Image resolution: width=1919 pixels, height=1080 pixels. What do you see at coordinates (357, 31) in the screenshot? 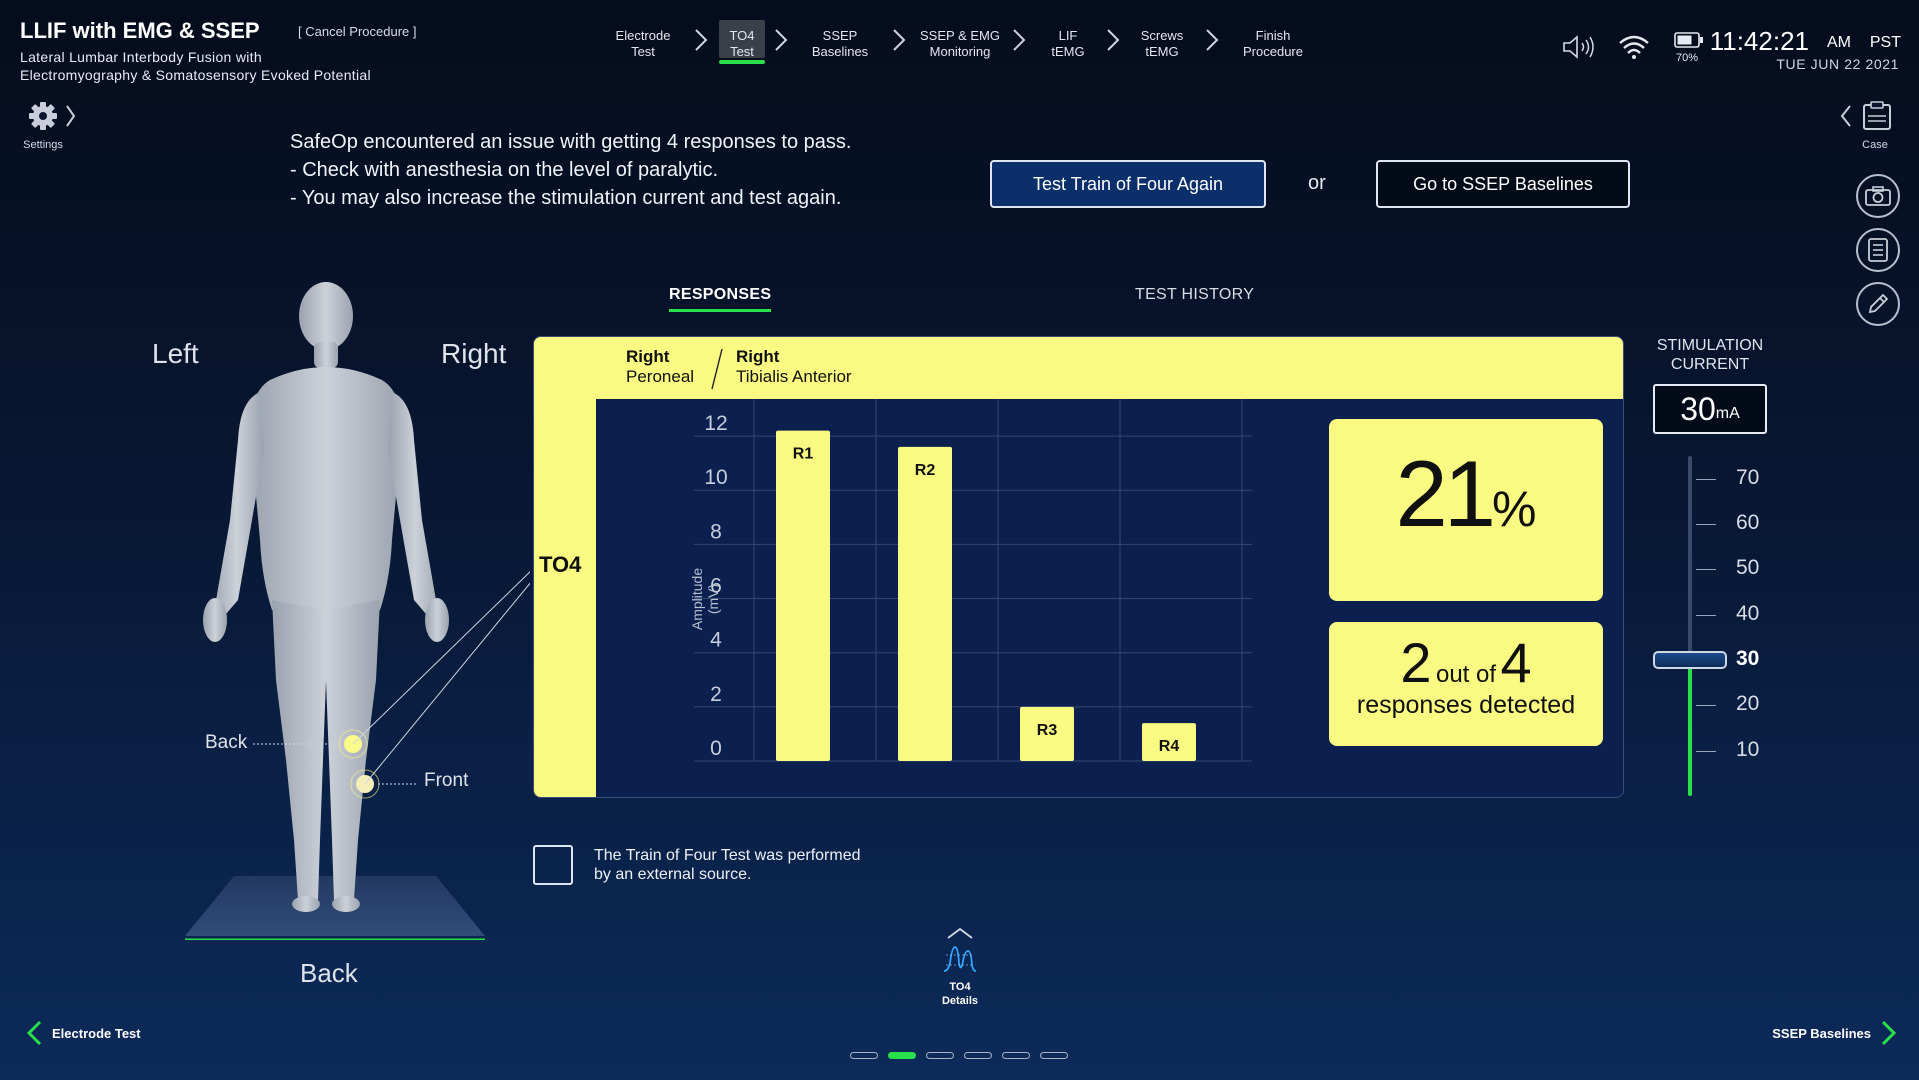
I see `cancel-procedure-link: [ Cancel Procedure ]` at bounding box center [357, 31].